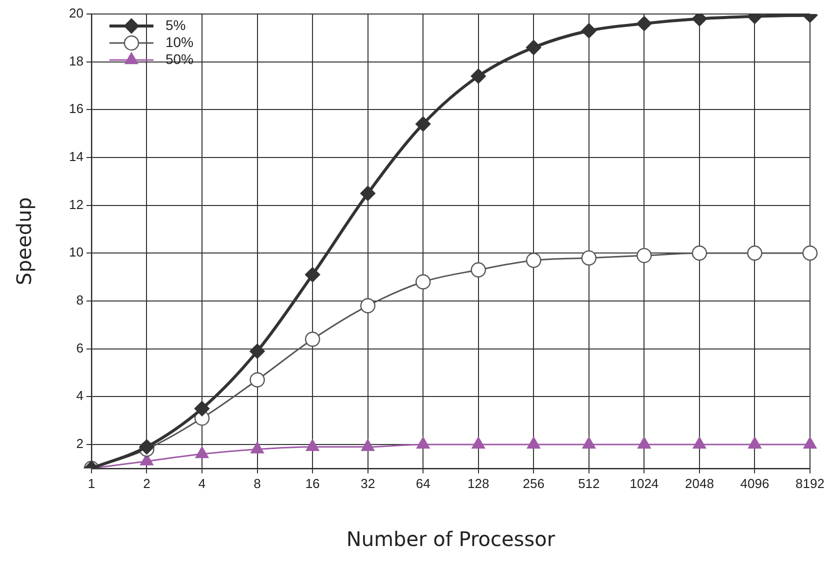 The height and width of the screenshot is (565, 828). What do you see at coordinates (76, 156) in the screenshot?
I see `y-tick-label: 14` at bounding box center [76, 156].